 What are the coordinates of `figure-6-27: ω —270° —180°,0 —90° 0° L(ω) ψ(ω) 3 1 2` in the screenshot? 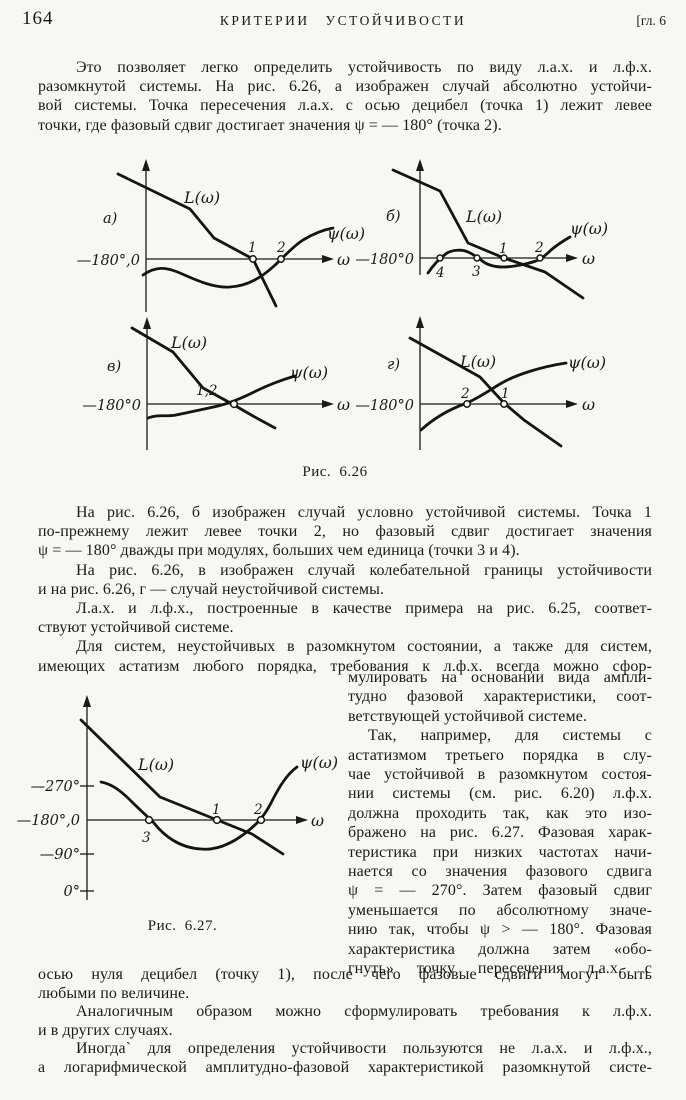 It's located at (177, 797).